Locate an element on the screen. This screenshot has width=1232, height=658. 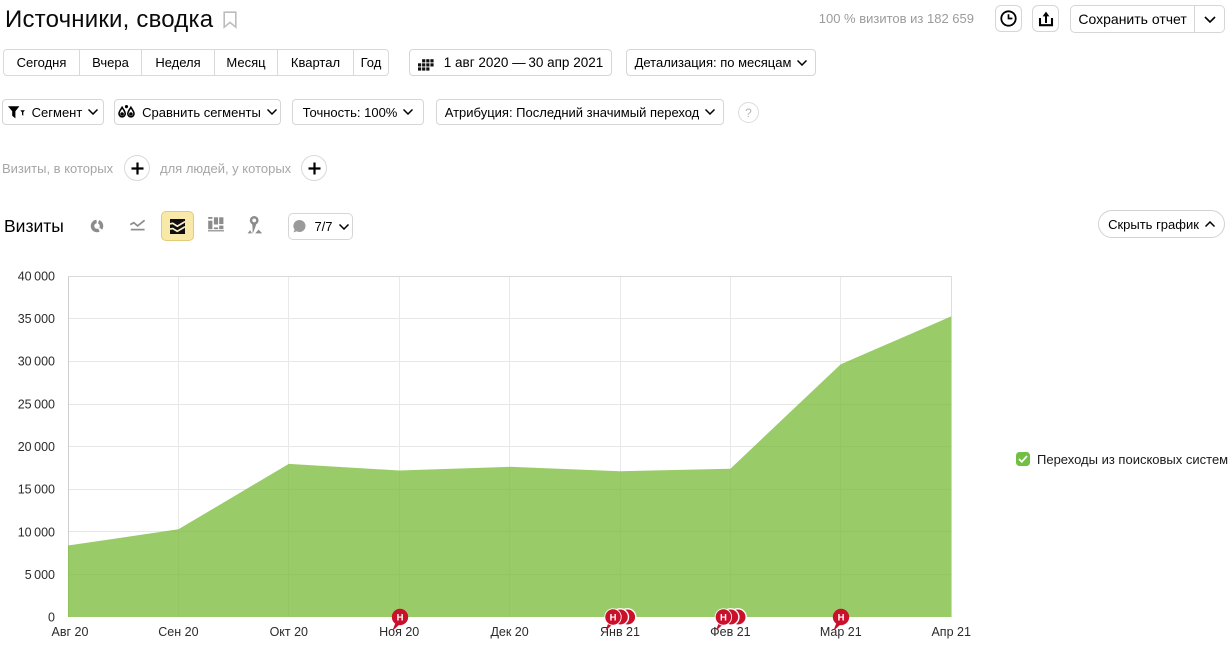
svg-text: Апр 21 is located at coordinates (950, 632).